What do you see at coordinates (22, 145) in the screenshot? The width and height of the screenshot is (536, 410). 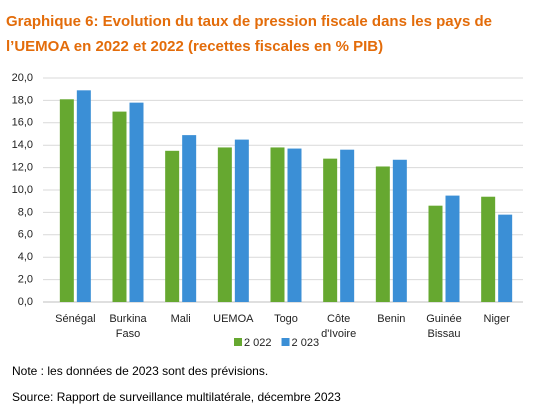 I see `y-tick-label: 14,0` at bounding box center [22, 145].